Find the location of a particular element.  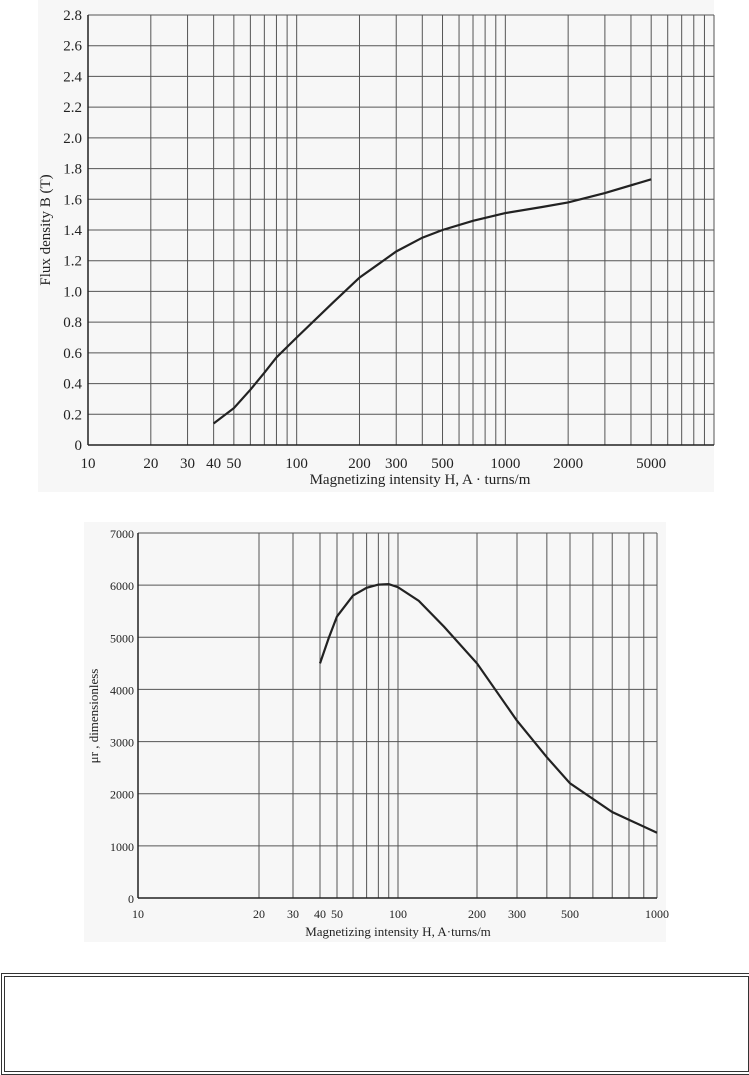

y-axis-label: Flux density B (T) is located at coordinates (46, 229).